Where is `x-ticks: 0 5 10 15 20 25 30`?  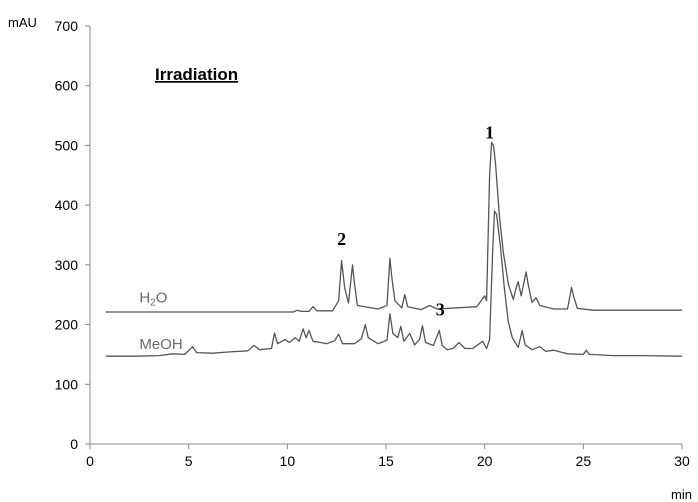
x-ticks: 0 5 10 15 20 25 30 is located at coordinates (388, 456).